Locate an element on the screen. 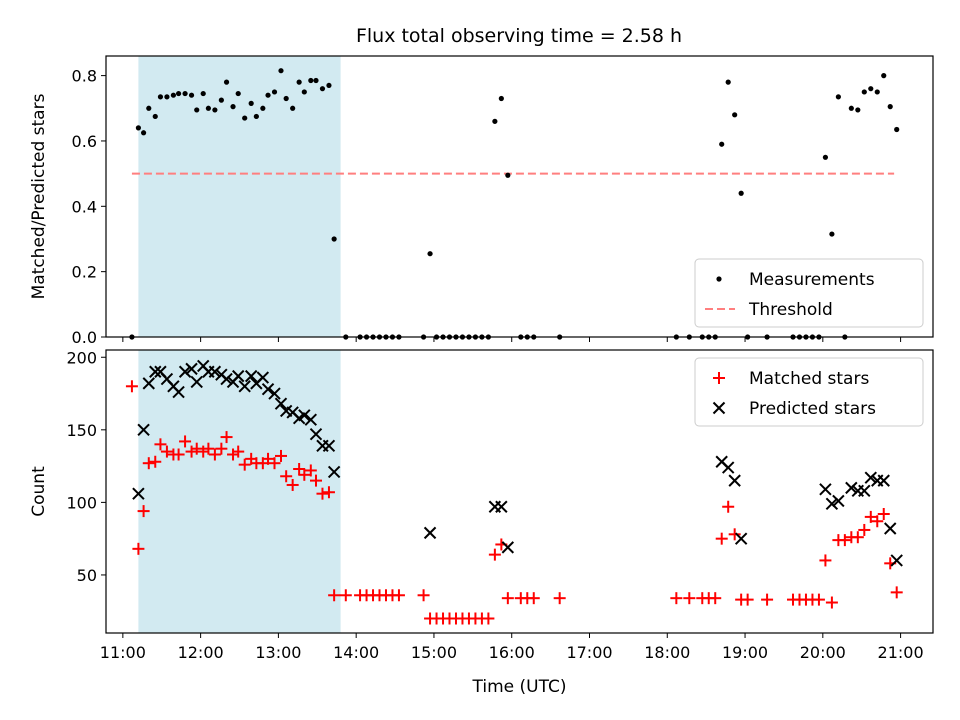 The height and width of the screenshot is (720, 960). y-tick-label: 50 is located at coordinates (87, 575).